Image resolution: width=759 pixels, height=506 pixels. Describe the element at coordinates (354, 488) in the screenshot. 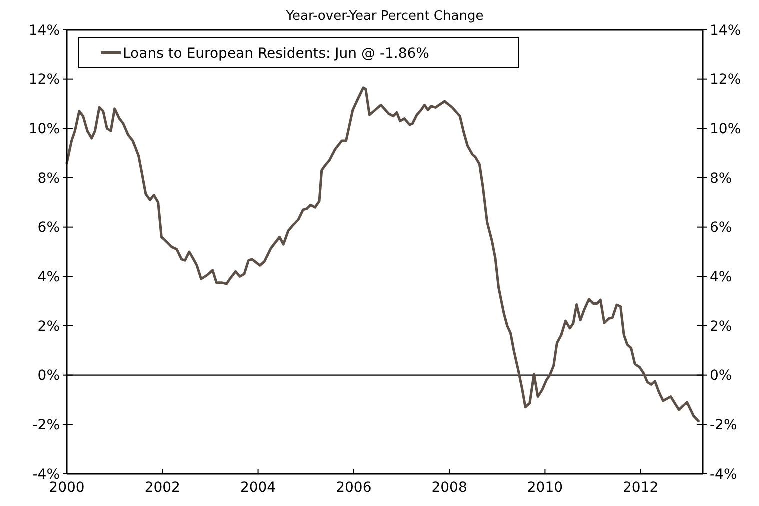

I see `x-tick-label: 2006` at that location.